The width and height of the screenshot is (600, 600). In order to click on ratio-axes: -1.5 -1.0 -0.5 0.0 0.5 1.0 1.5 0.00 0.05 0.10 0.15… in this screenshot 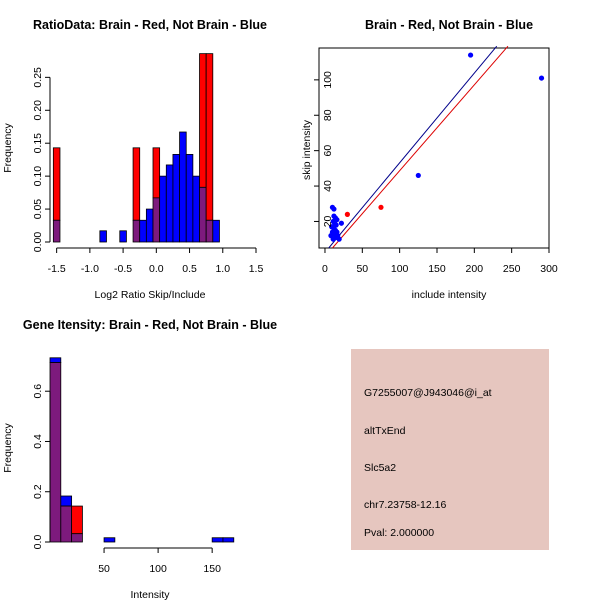, I will do `click(147, 171)`.